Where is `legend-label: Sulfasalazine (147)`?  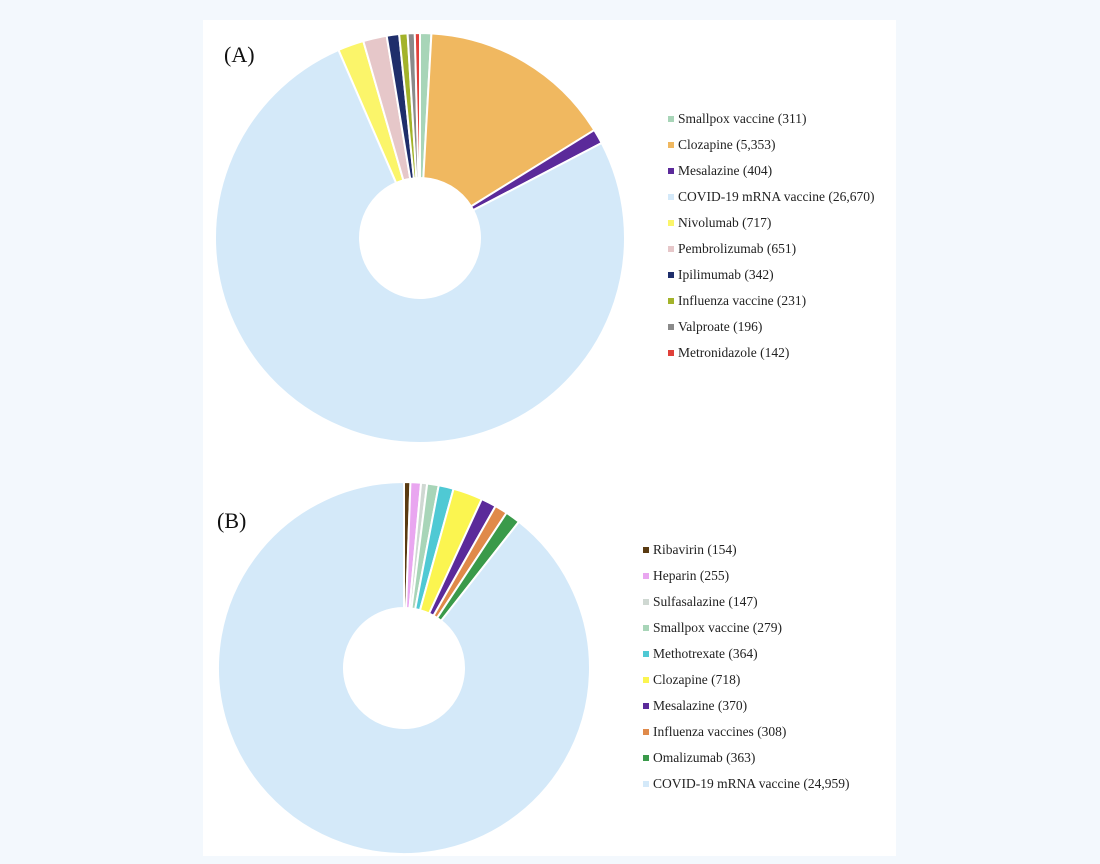 legend-label: Sulfasalazine (147) is located at coordinates (705, 601).